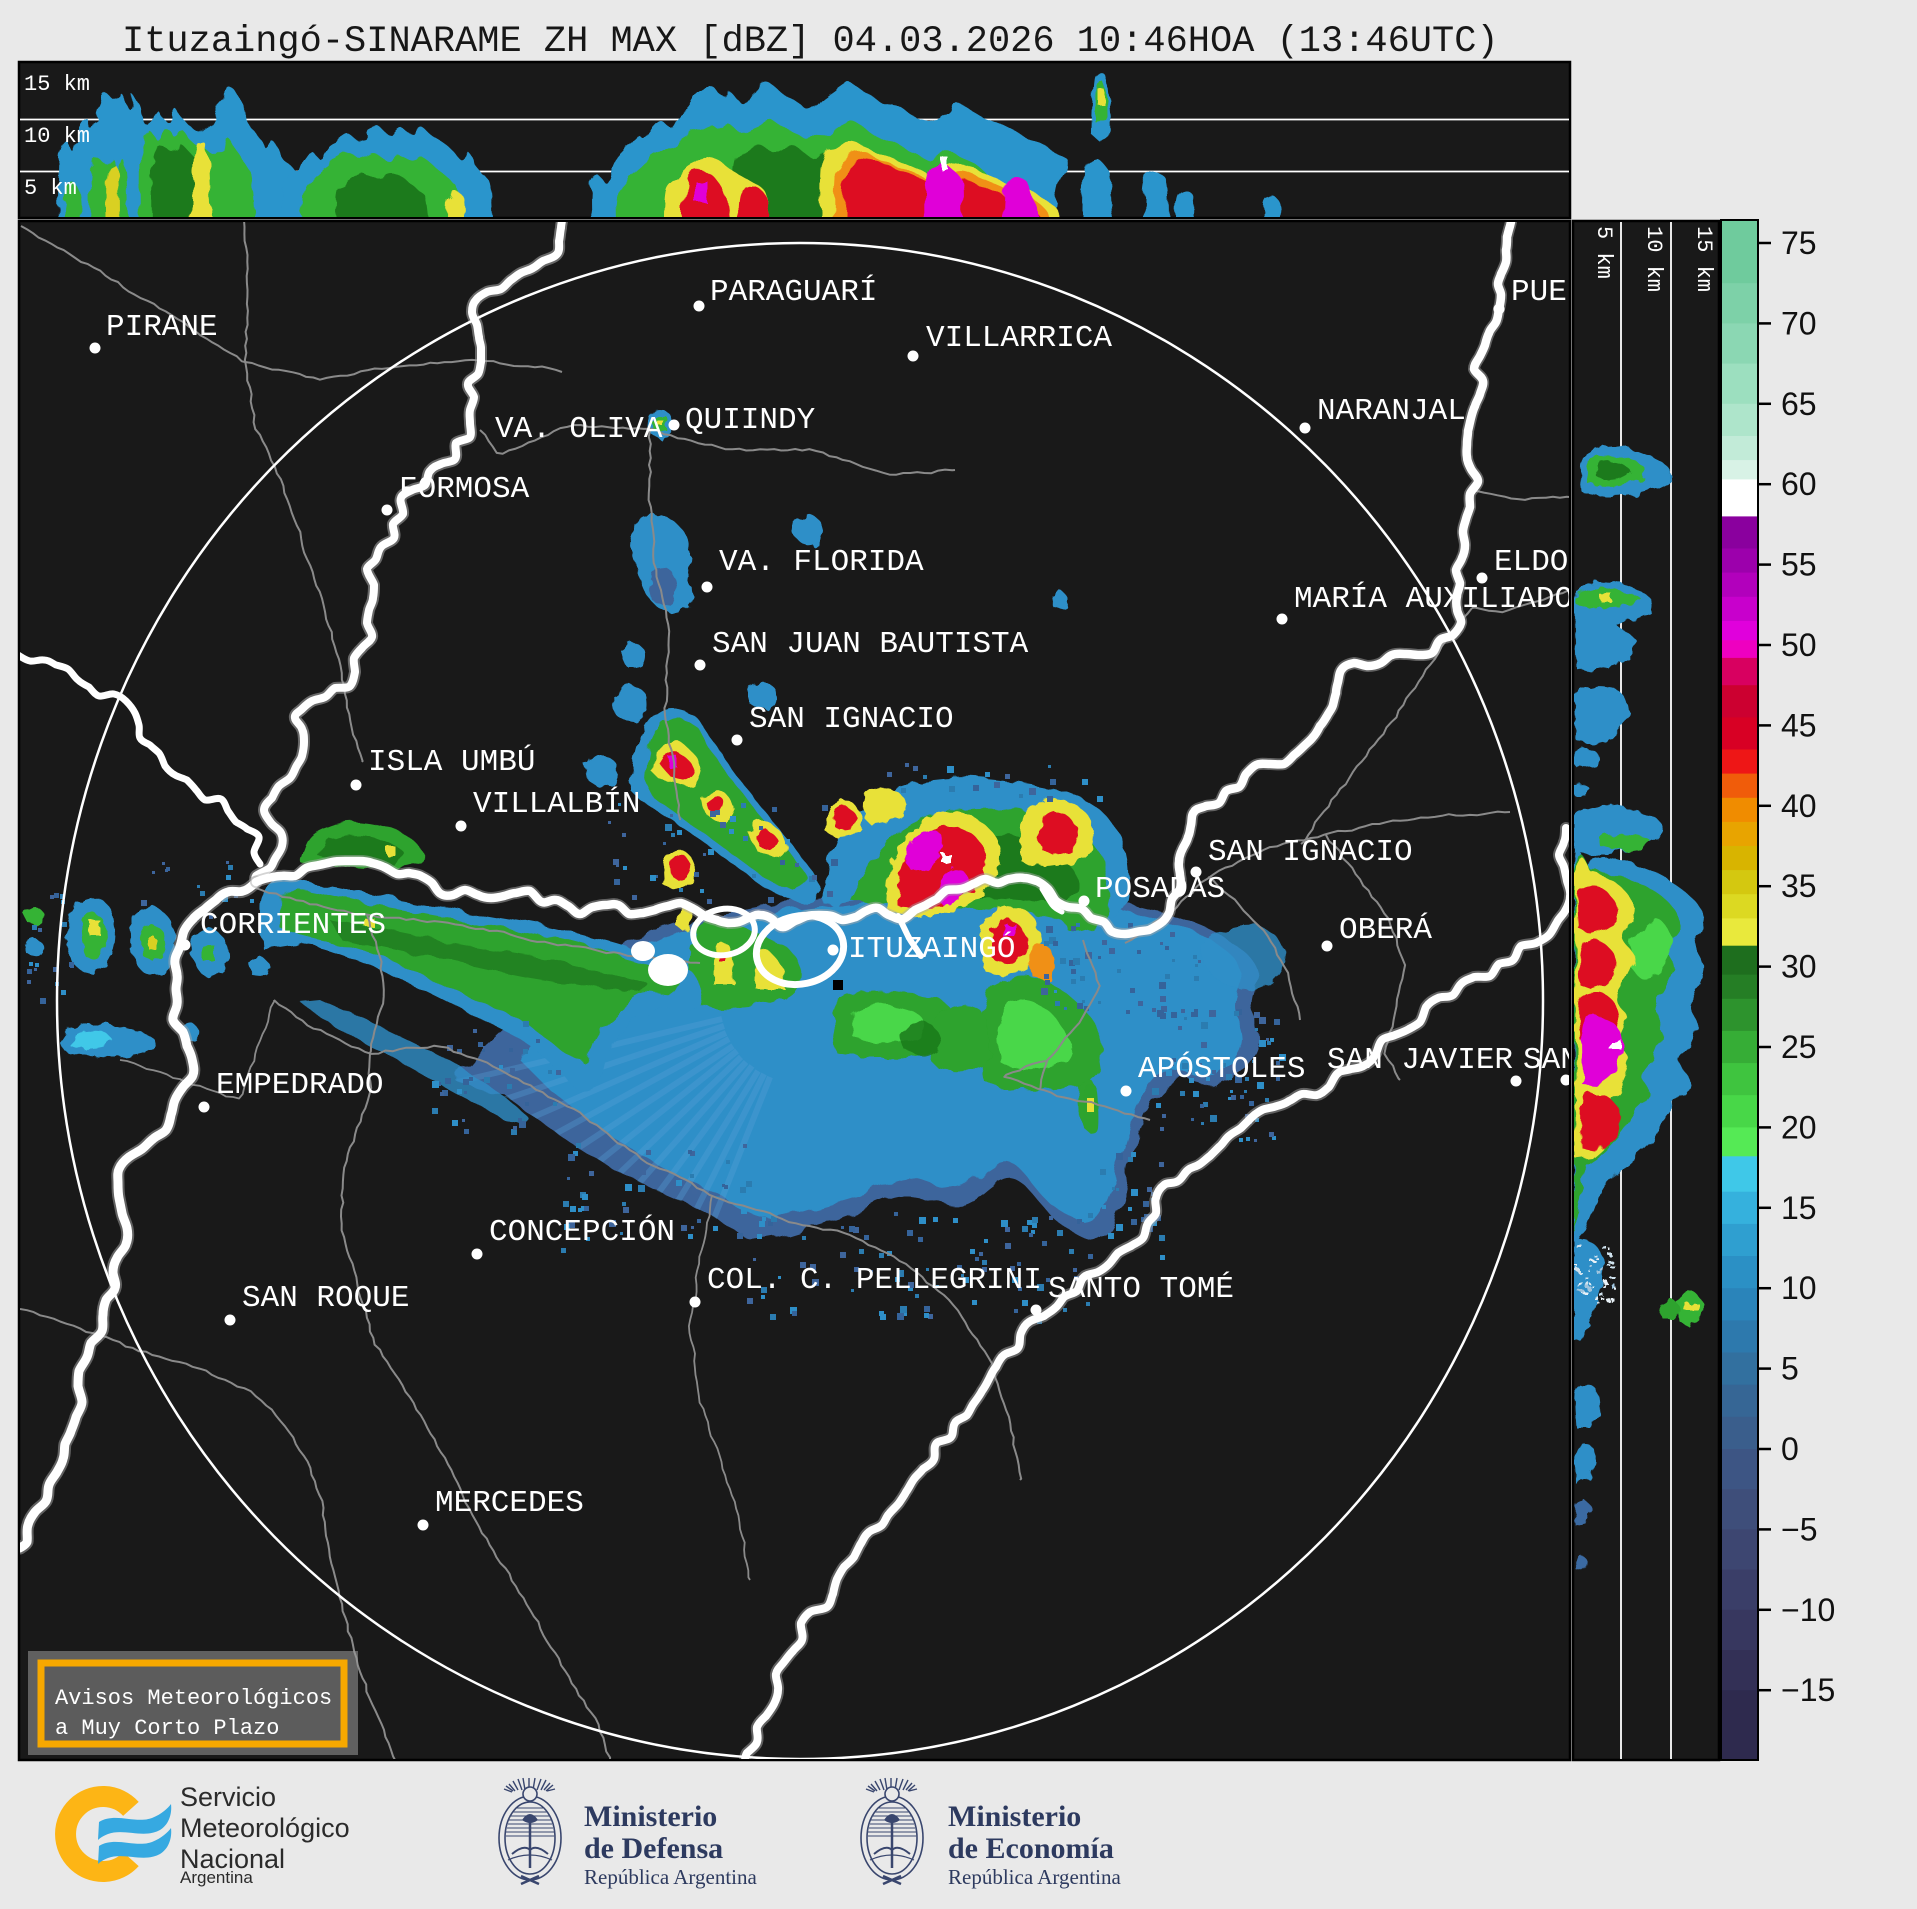  Describe the element at coordinates (750, 420) in the screenshot. I see `svg-text: QUIINDY` at that location.